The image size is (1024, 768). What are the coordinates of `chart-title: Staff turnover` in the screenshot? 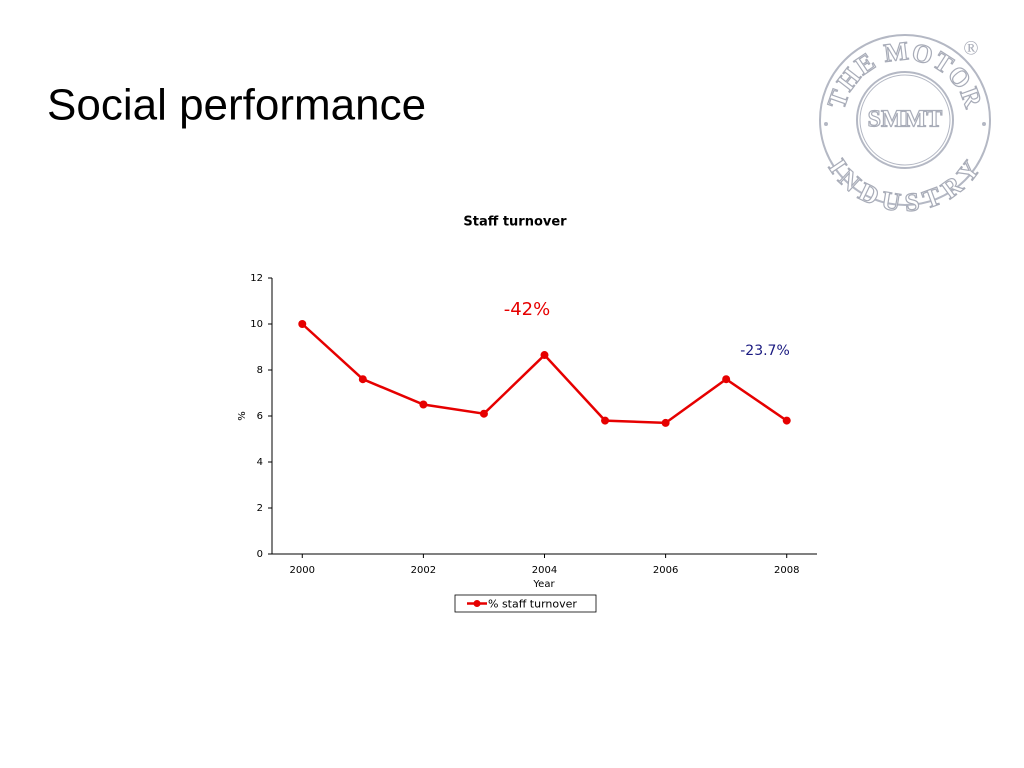 It's located at (515, 222).